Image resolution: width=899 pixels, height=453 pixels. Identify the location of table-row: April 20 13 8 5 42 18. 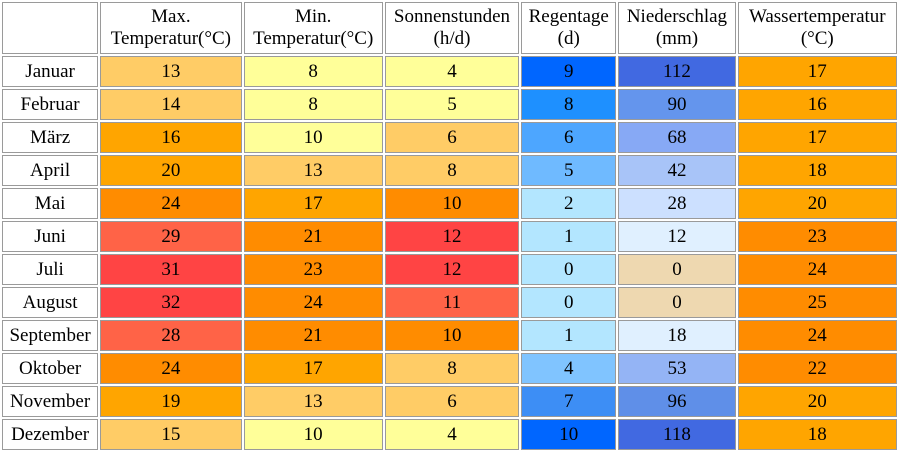
(449, 170).